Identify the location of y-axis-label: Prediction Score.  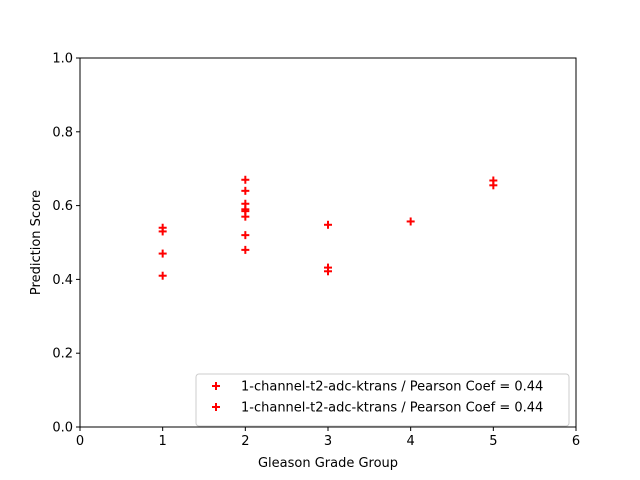
(36, 242).